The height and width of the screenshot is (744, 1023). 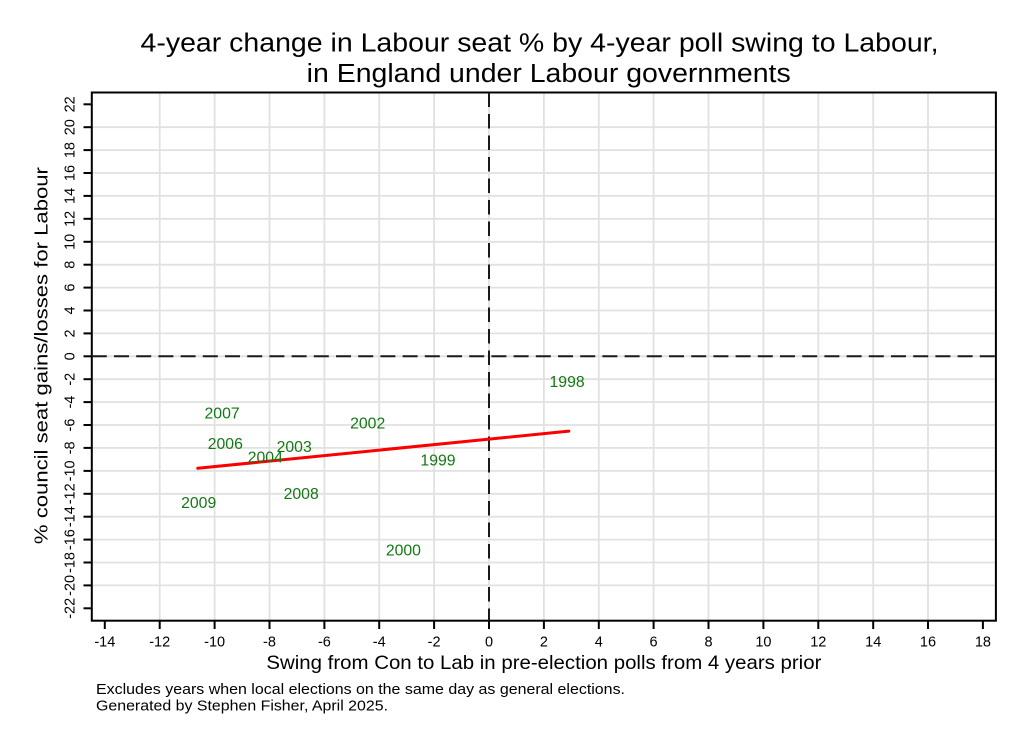 What do you see at coordinates (265, 458) in the screenshot?
I see `svg-text: 2004` at bounding box center [265, 458].